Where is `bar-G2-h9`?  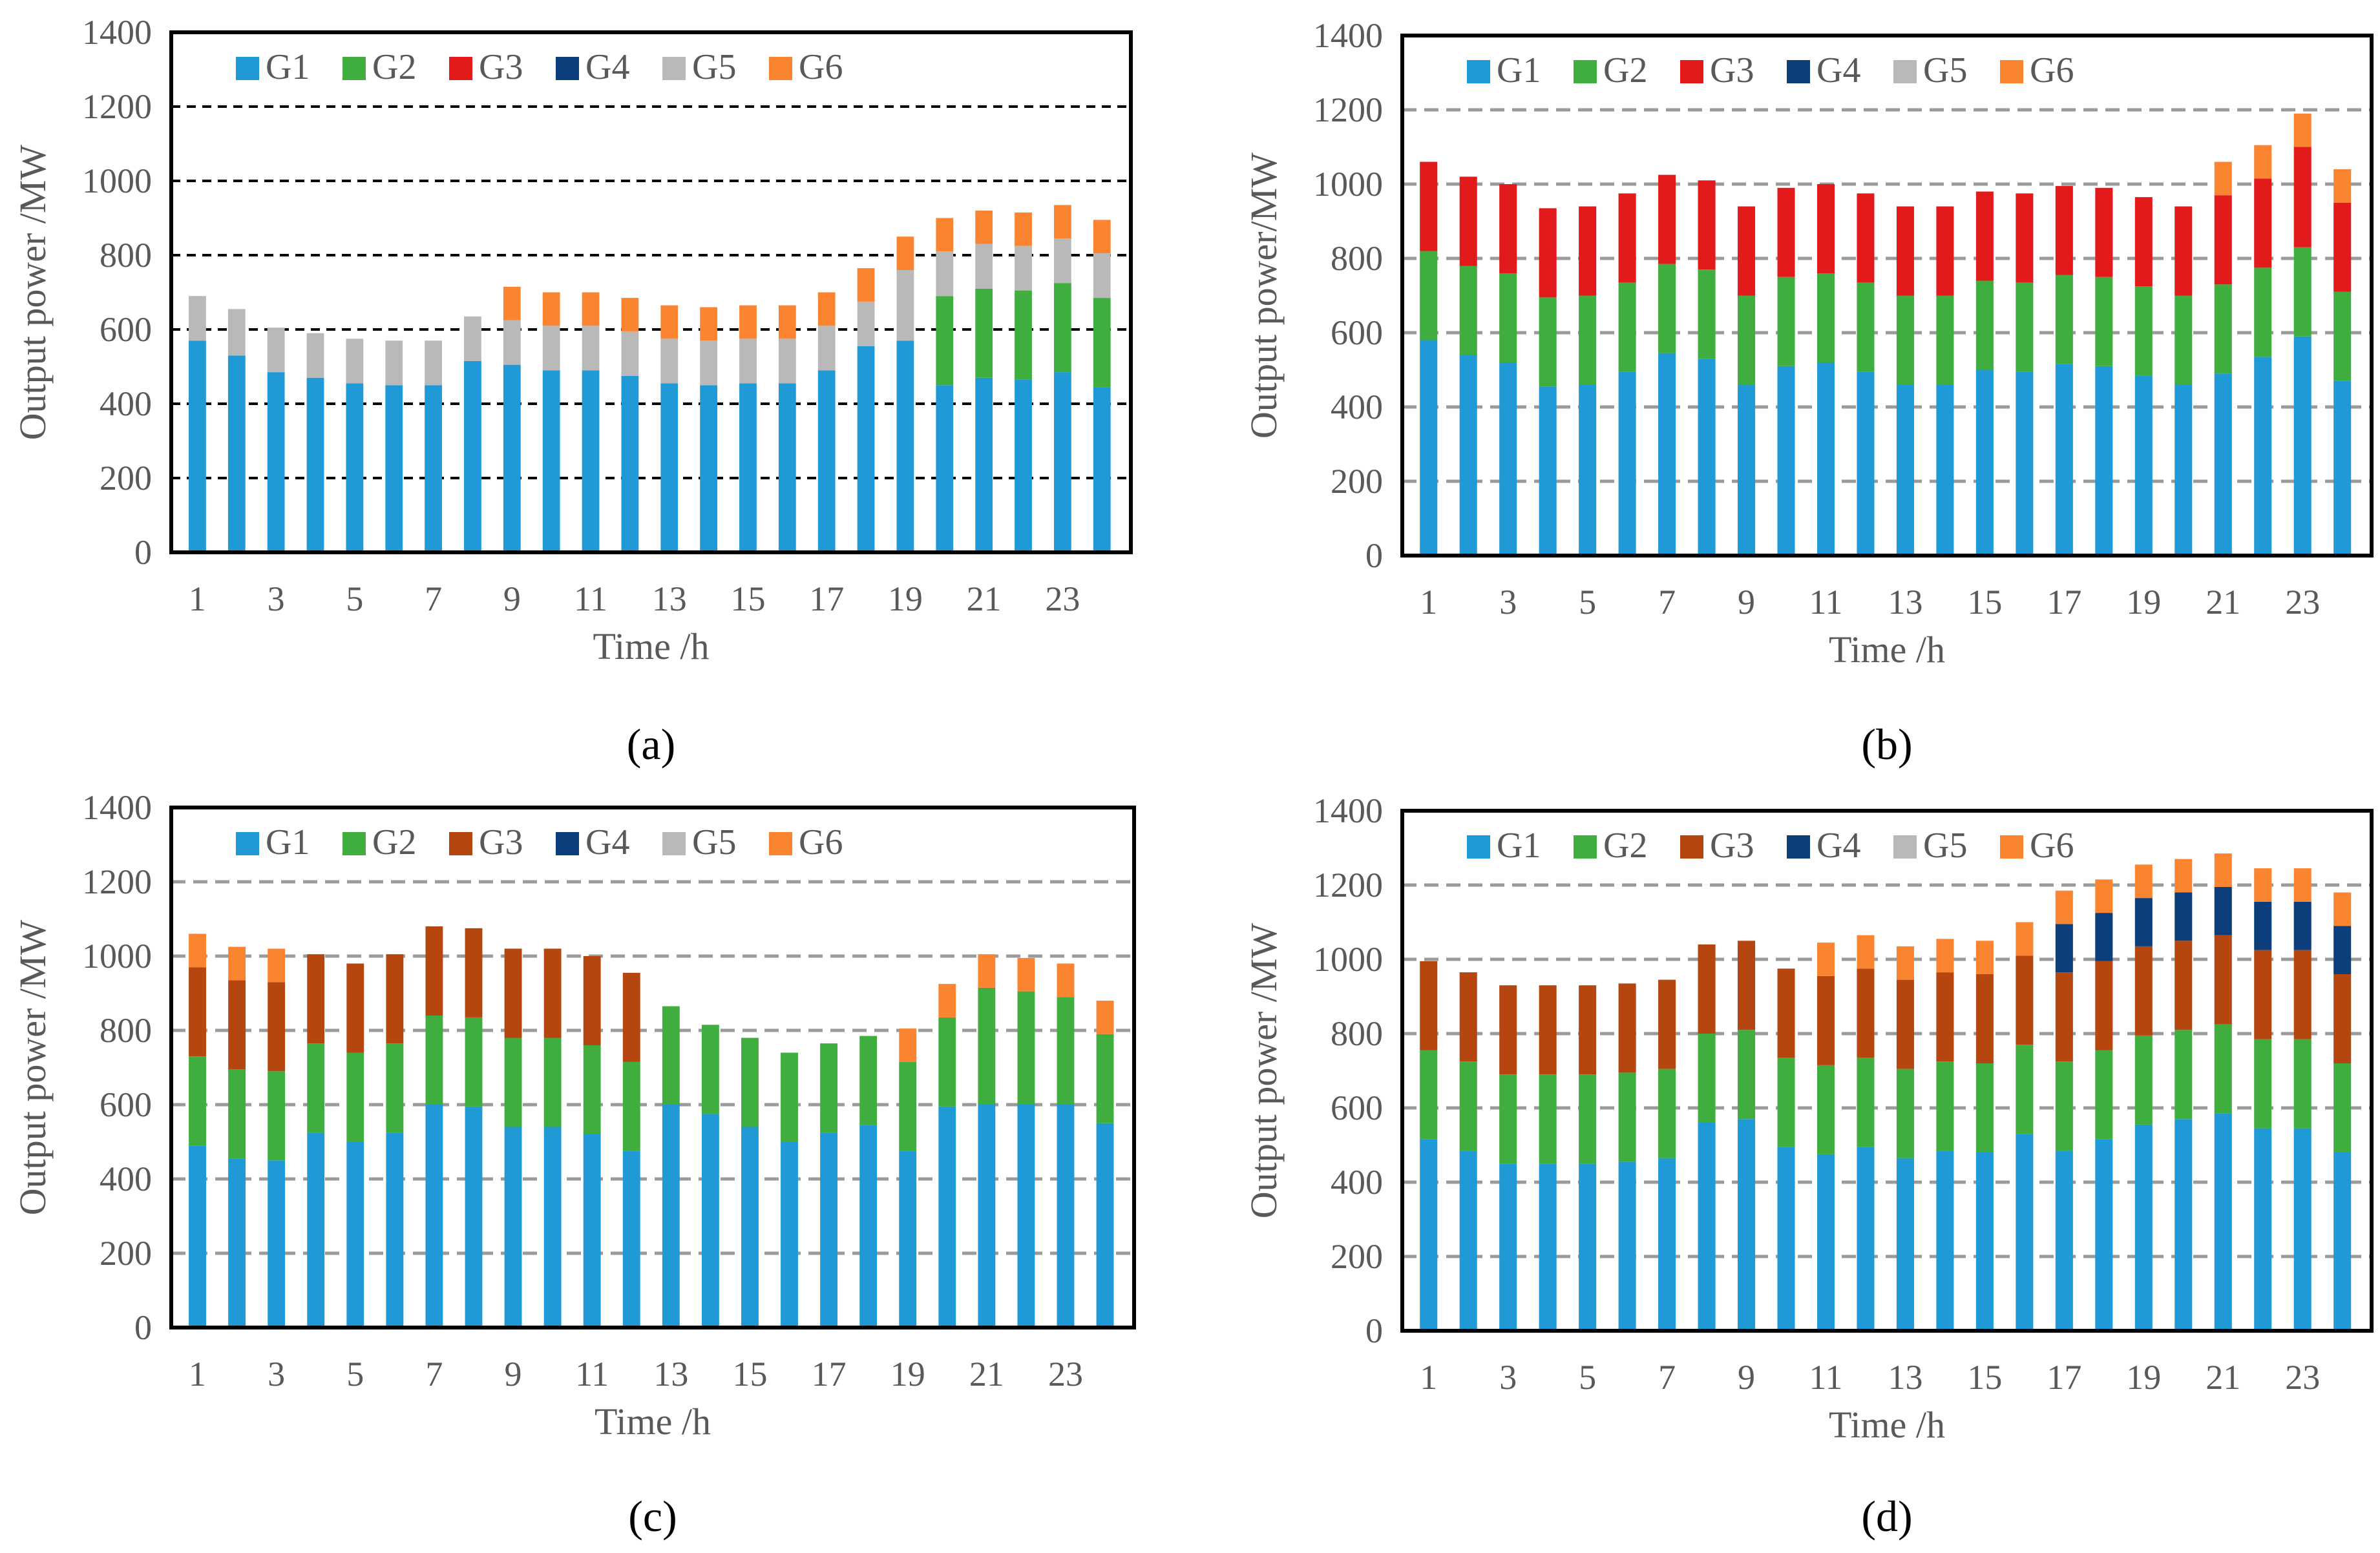 bar-G2-h9 is located at coordinates (1747, 340).